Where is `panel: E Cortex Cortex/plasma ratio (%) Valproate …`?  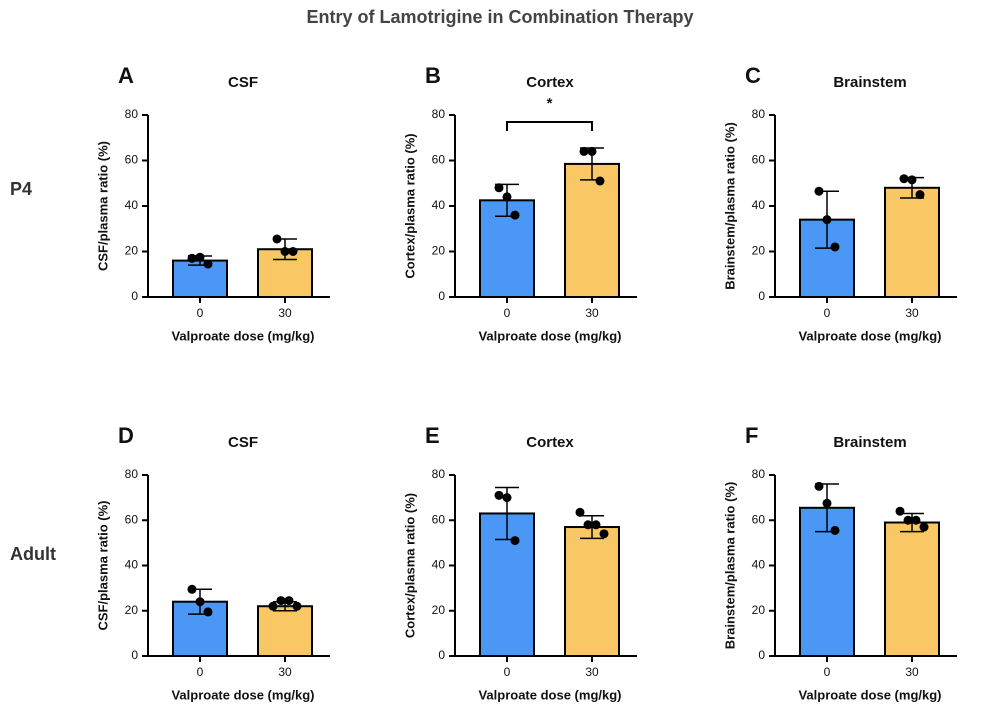 panel: E Cortex Cortex/plasma ratio (%) Valproate … is located at coordinates (519, 562).